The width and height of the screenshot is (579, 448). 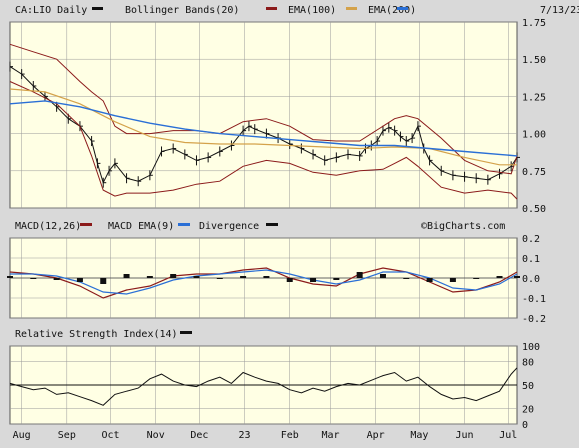 I want to click on price-y-axis: 0.50 0.75 1.00 1.25 1.50 1.75, so click(x=534, y=116).